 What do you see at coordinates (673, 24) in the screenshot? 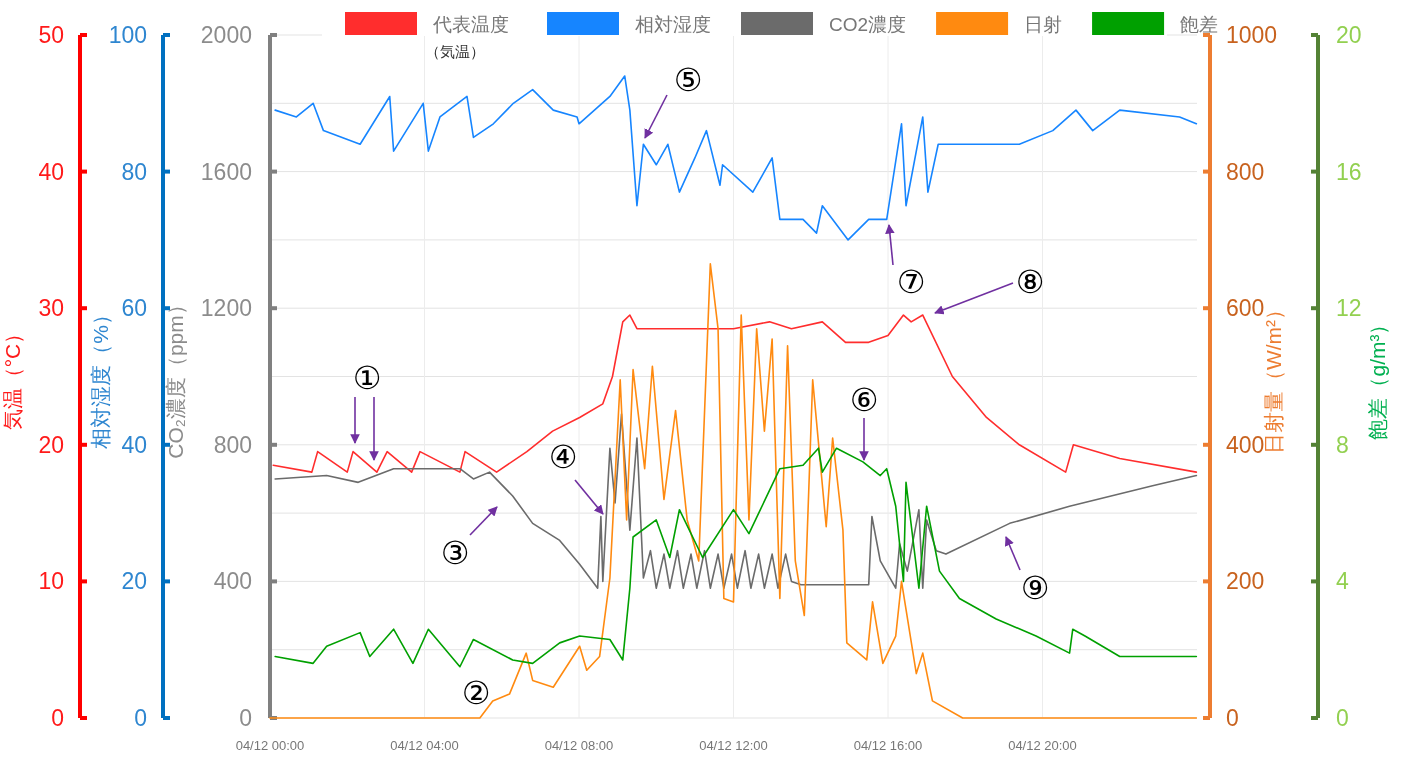
I see `legend-label: 相対湿度` at bounding box center [673, 24].